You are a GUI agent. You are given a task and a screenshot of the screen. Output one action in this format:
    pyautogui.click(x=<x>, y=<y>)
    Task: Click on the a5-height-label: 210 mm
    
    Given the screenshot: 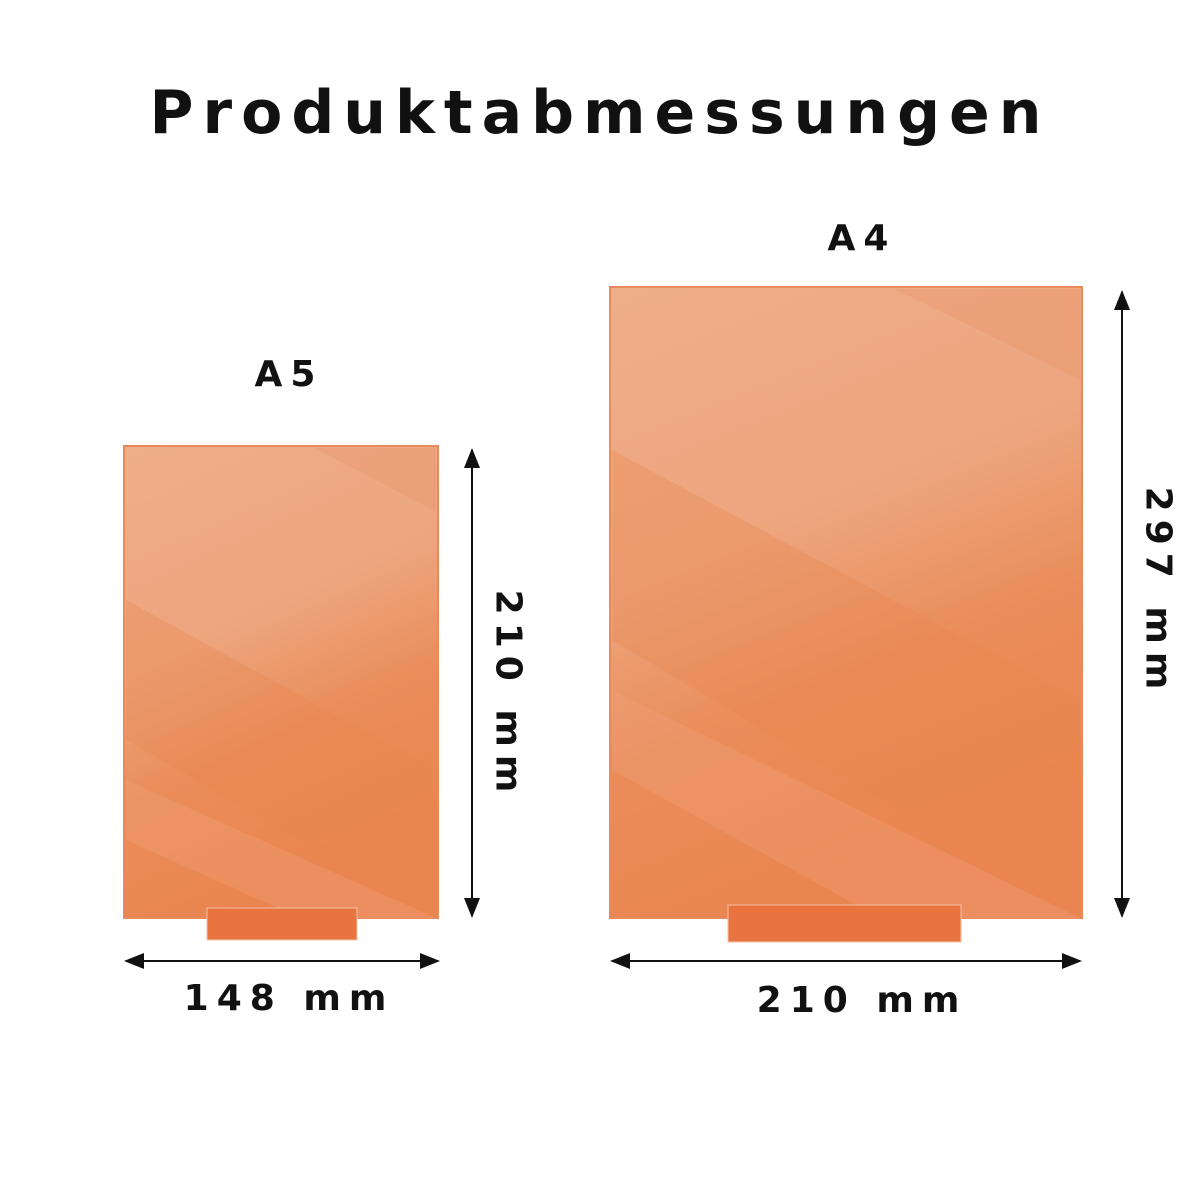 What is the action you would take?
    pyautogui.click(x=508, y=695)
    